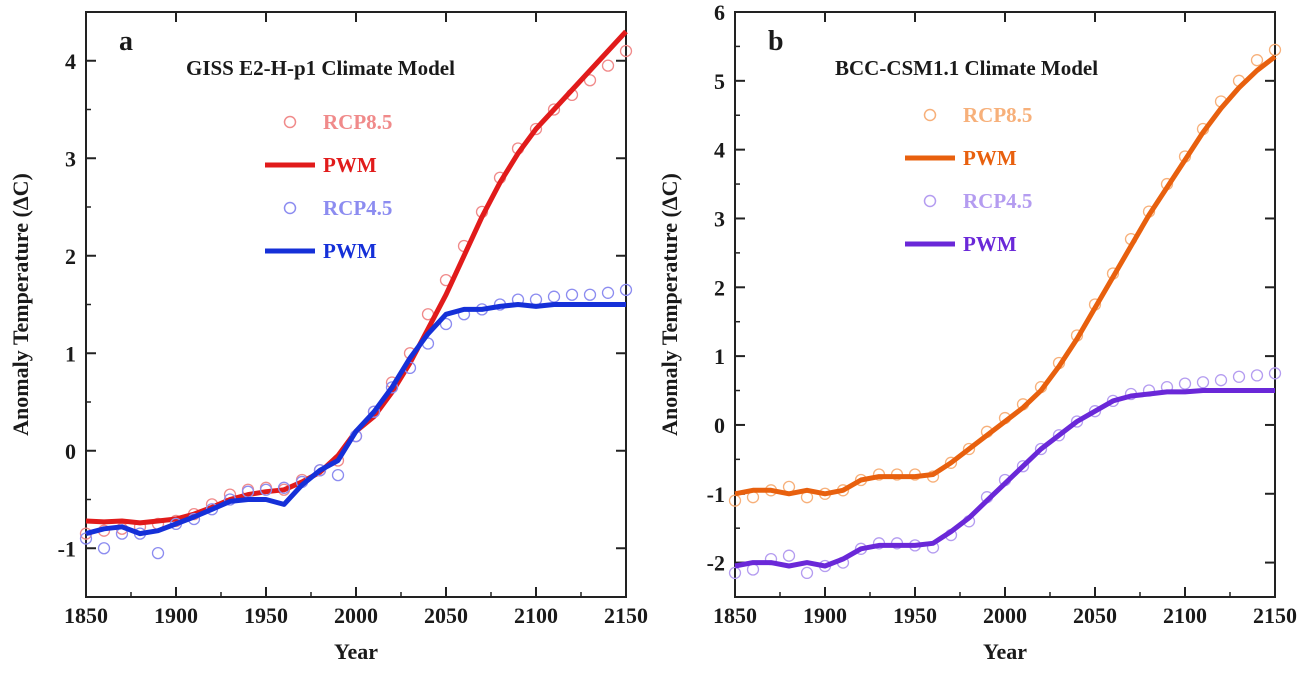 The image size is (1313, 677). What do you see at coordinates (719, 81) in the screenshot?
I see `y-tick-label: 5` at bounding box center [719, 81].